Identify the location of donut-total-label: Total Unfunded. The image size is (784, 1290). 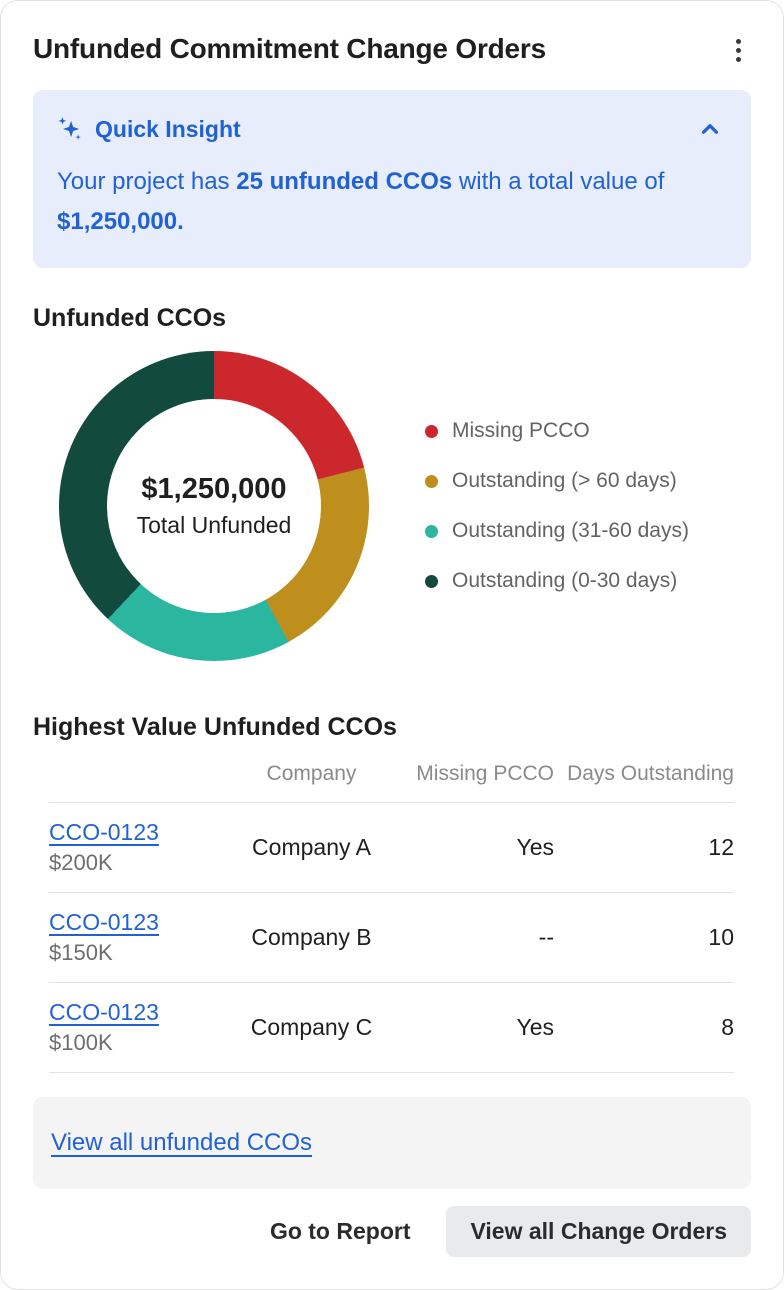
(214, 525).